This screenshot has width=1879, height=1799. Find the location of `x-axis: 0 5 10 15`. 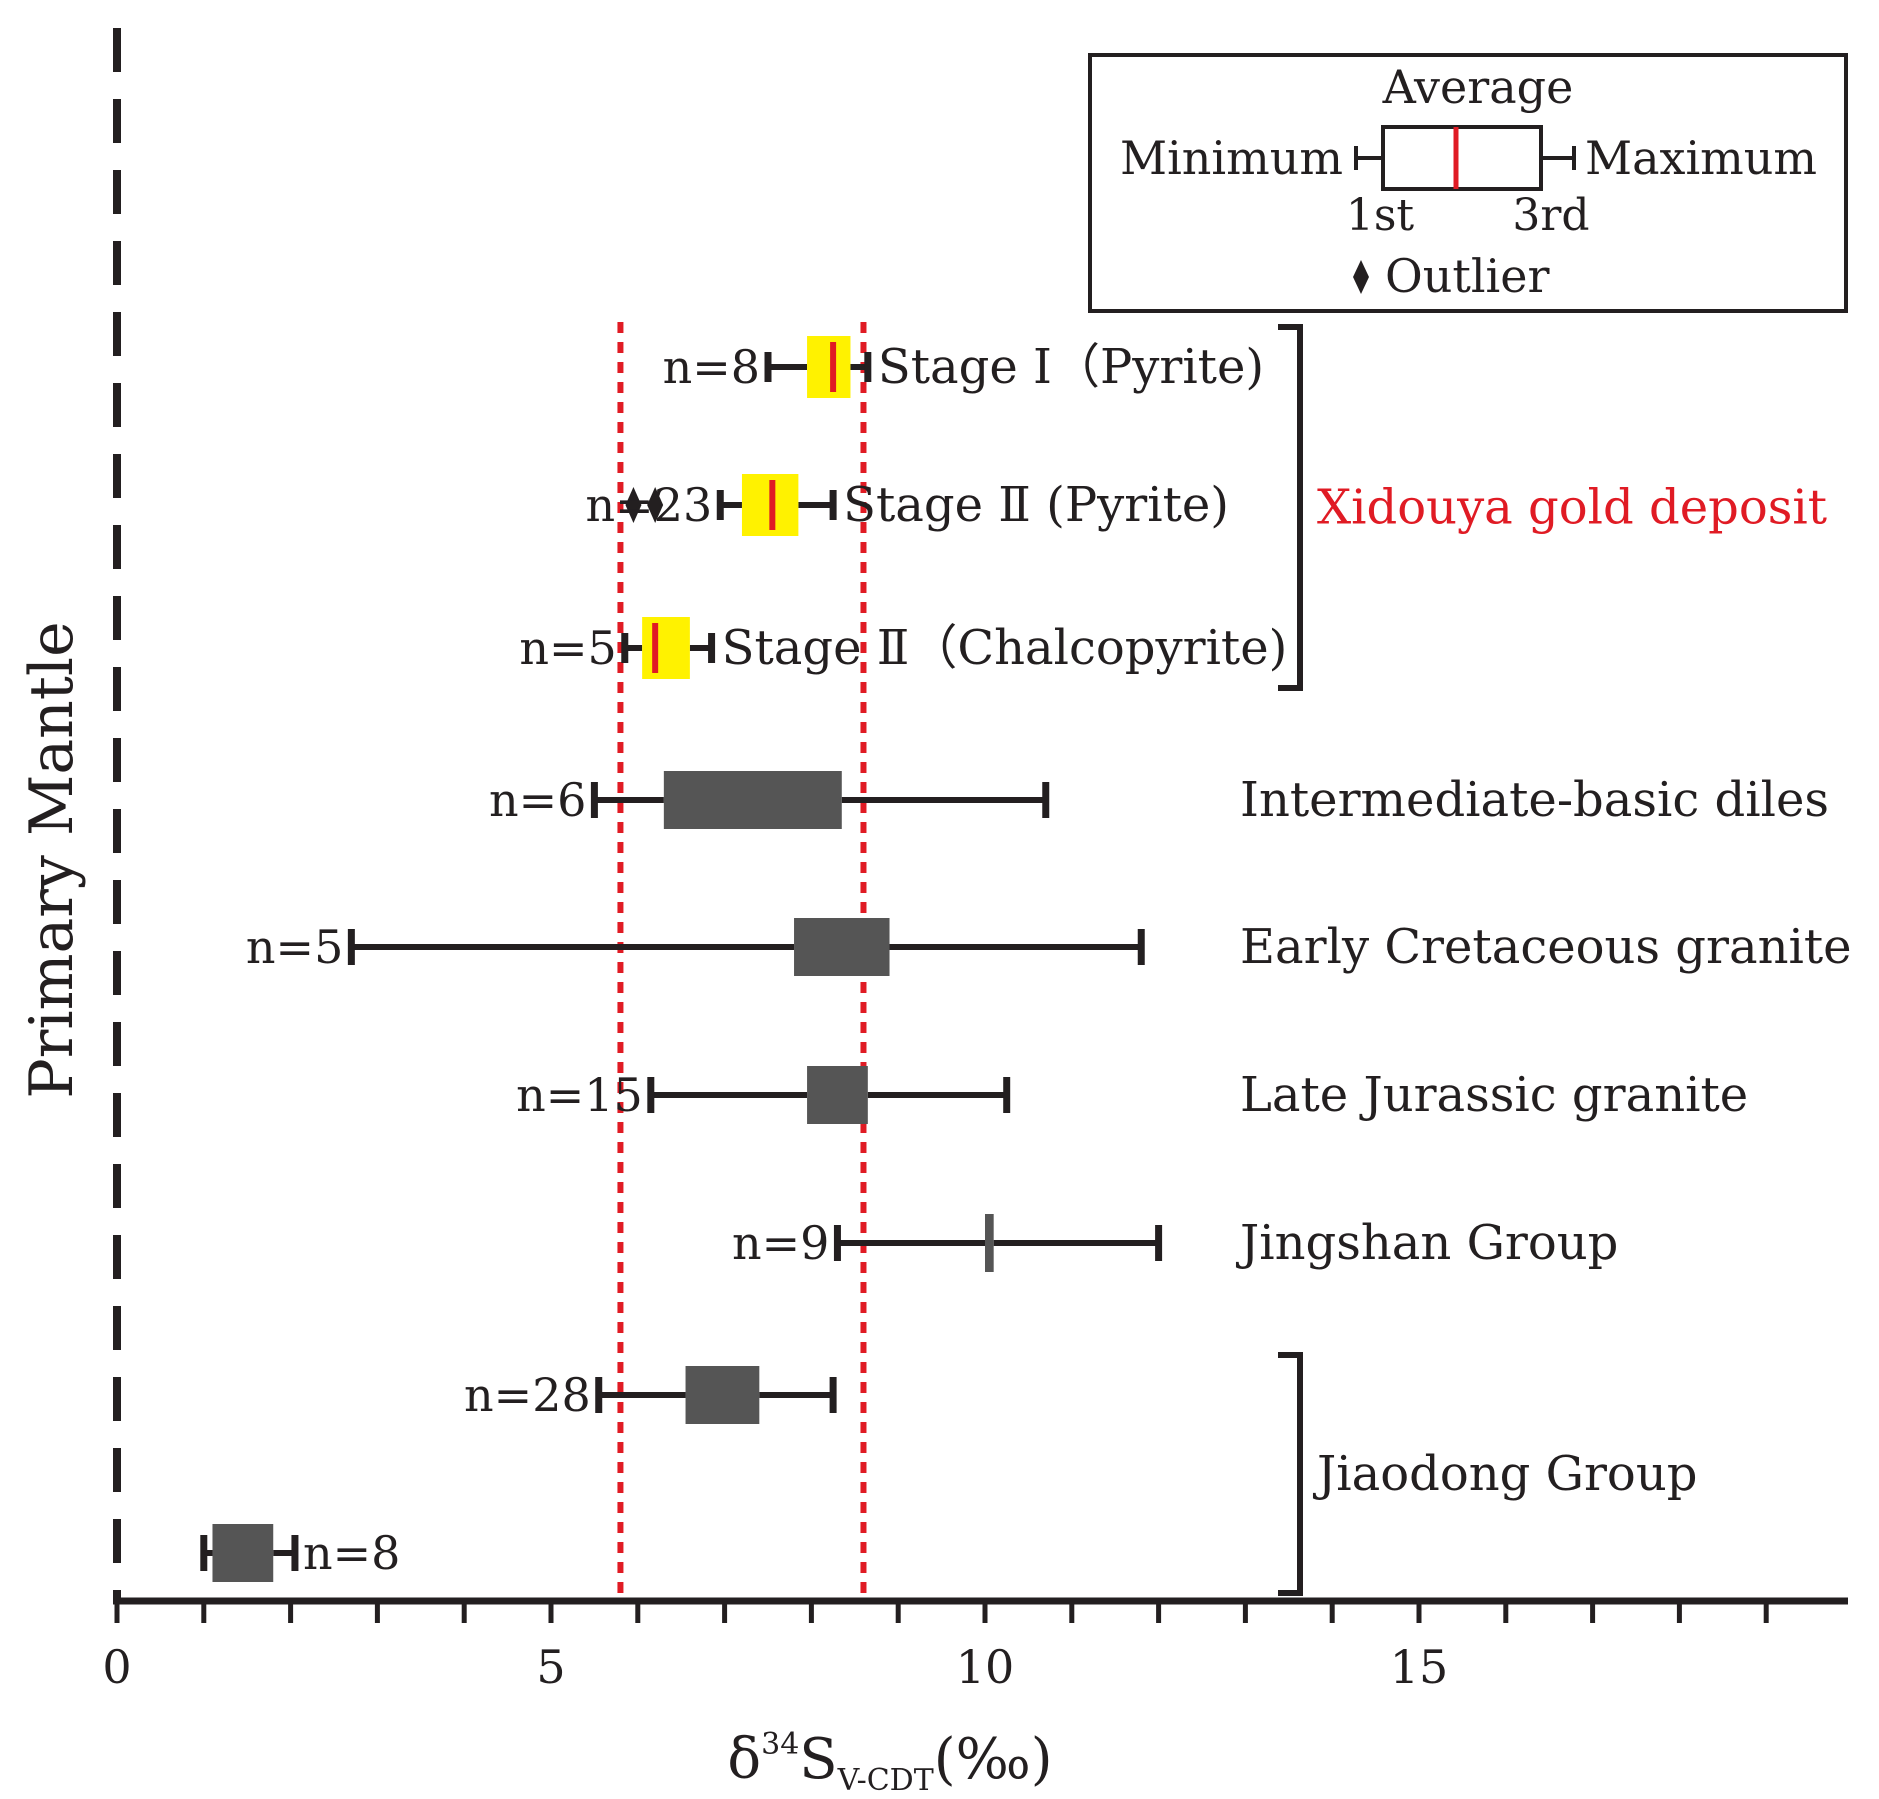

x-axis: 0 5 10 15 is located at coordinates (975, 1645).